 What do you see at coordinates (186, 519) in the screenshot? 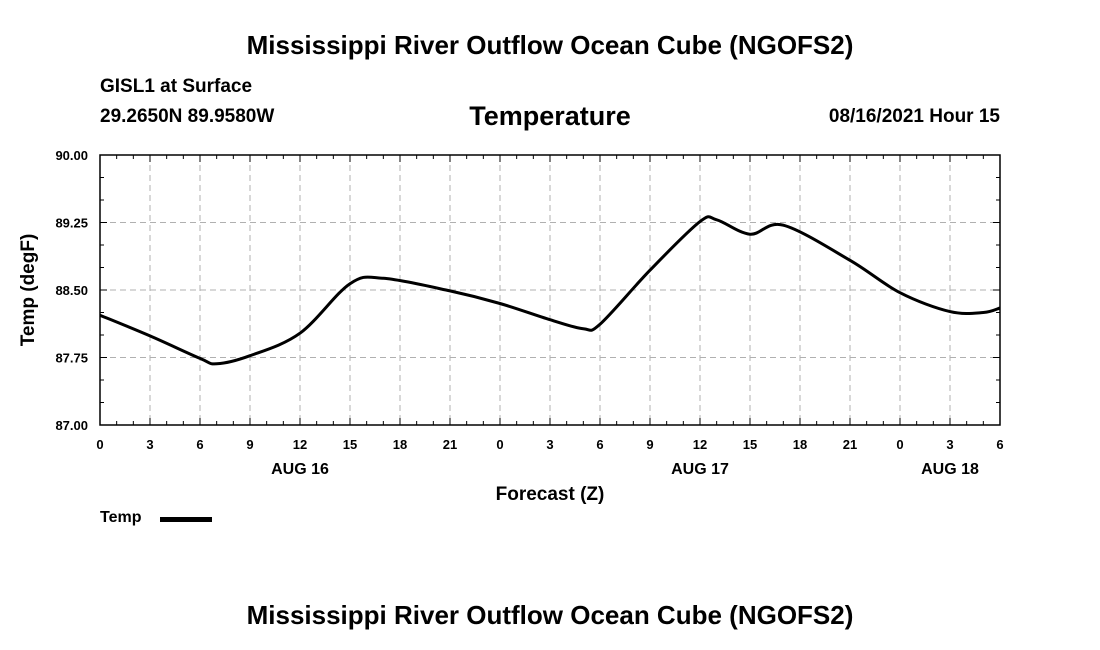
I see `legend-line-swatch` at bounding box center [186, 519].